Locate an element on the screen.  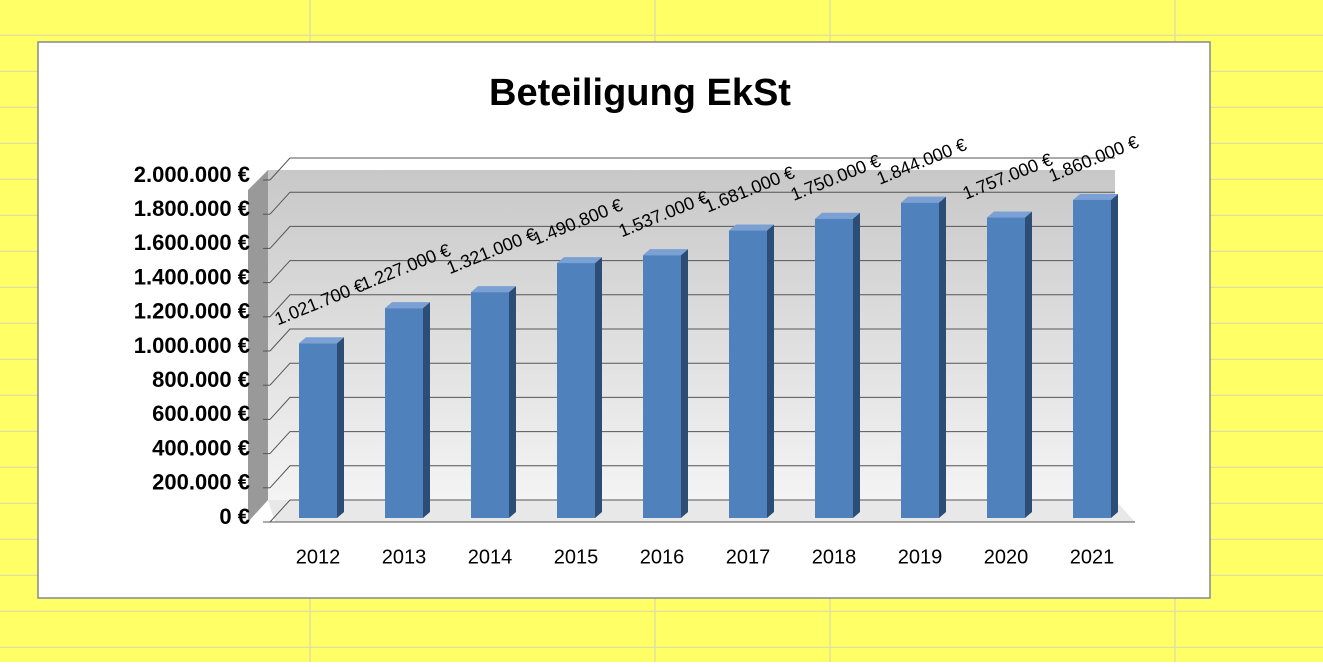
y-tick-label: 1.200.000 € is located at coordinates (192, 311).